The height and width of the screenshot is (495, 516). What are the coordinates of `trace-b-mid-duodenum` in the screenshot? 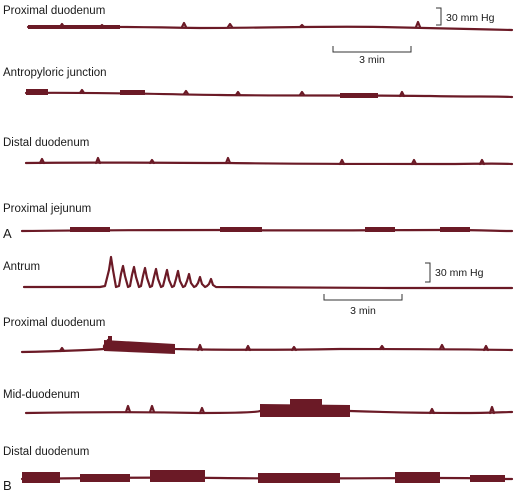 It's located at (269, 408).